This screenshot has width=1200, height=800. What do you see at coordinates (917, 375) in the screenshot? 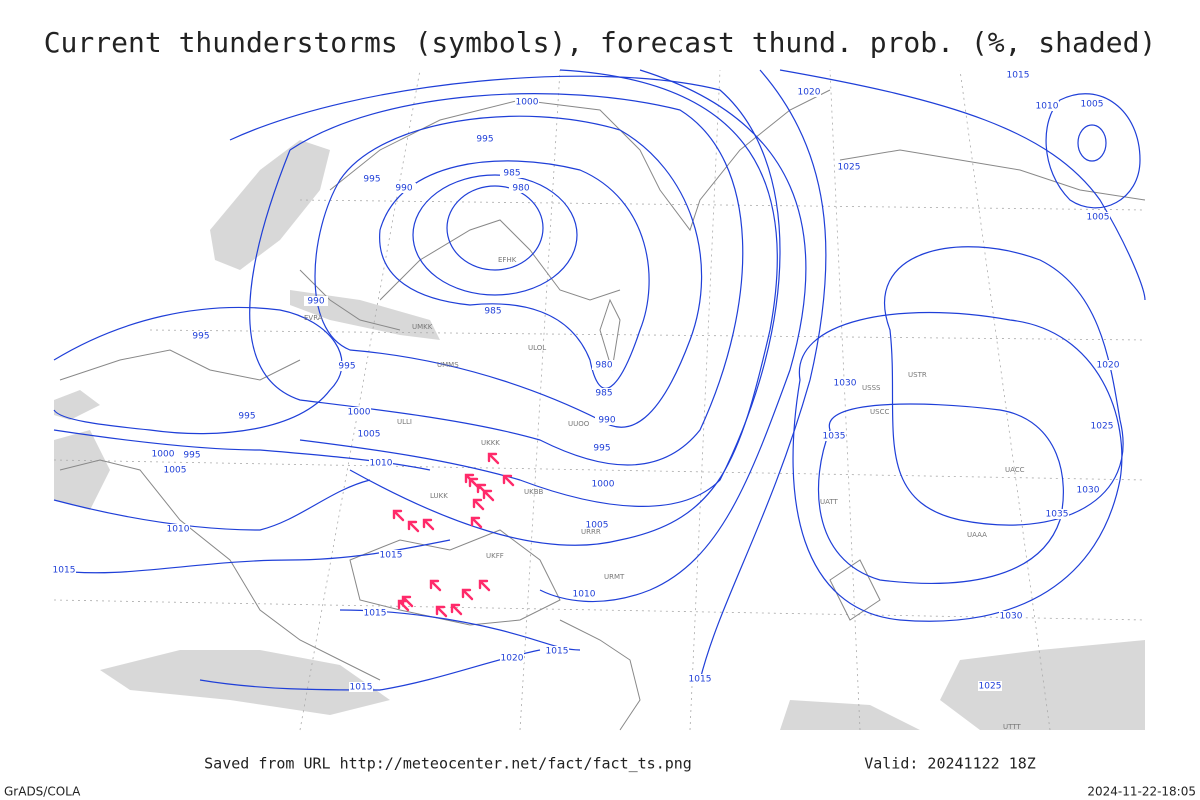
I see `station-label: USTR` at bounding box center [917, 375].